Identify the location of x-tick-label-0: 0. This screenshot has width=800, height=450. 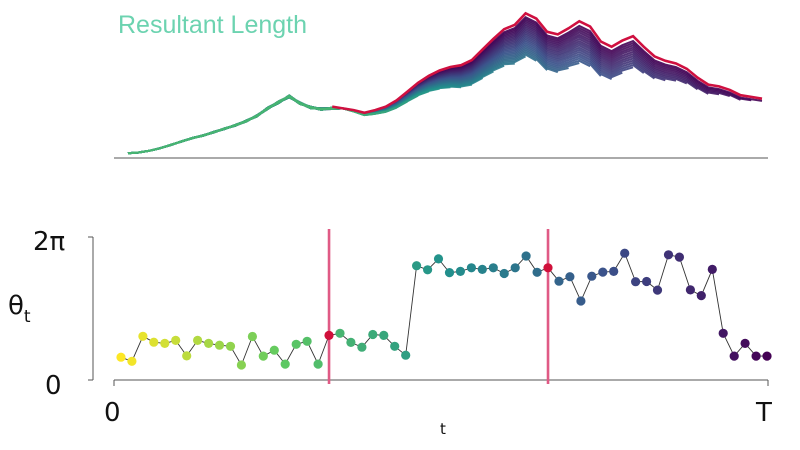
(112, 413).